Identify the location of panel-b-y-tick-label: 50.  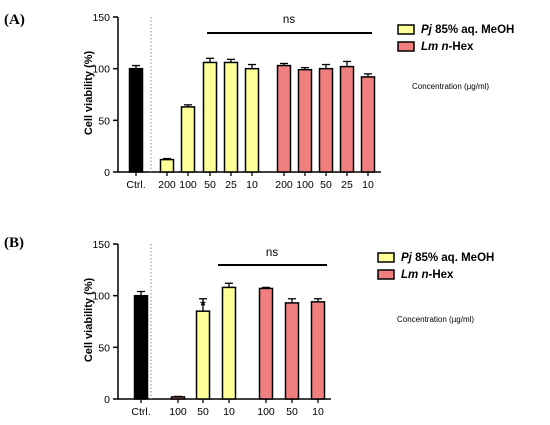
(104, 348).